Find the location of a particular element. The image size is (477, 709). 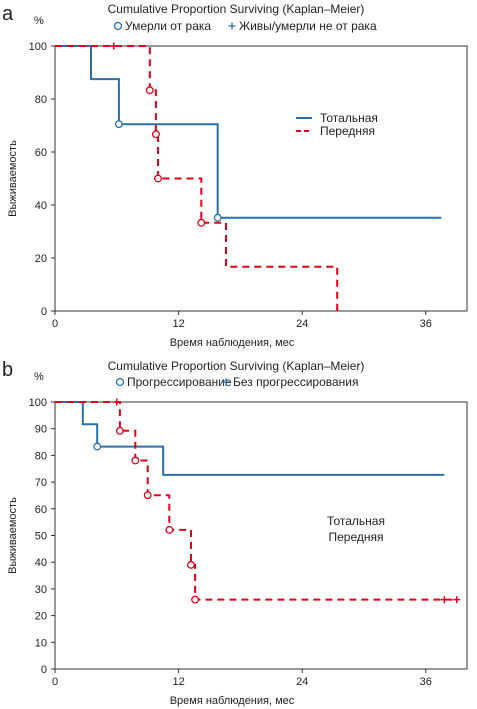

legend-marker-label: Живы/умерли не от рака is located at coordinates (308, 26).